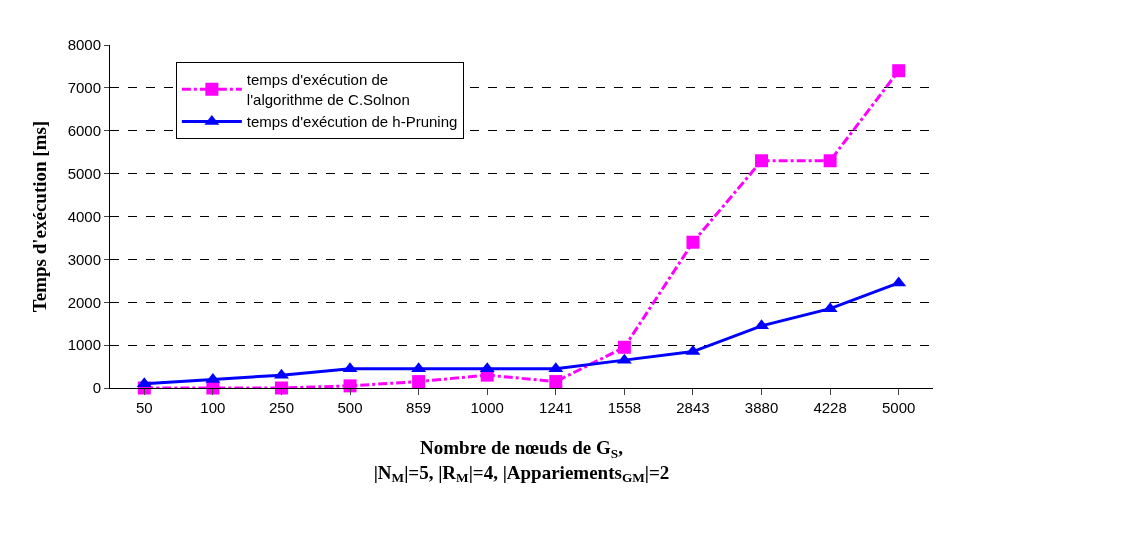 Image resolution: width=1148 pixels, height=558 pixels. Describe the element at coordinates (419, 407) in the screenshot. I see `x-tick-label: 859` at that location.